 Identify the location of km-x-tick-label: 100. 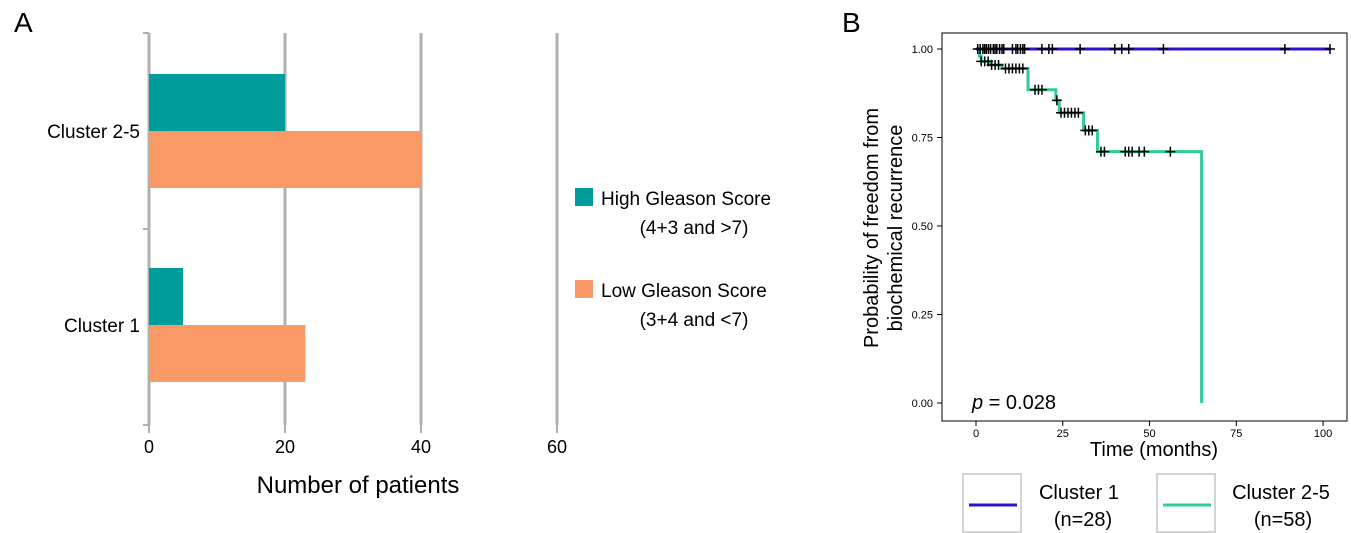
(1323, 434).